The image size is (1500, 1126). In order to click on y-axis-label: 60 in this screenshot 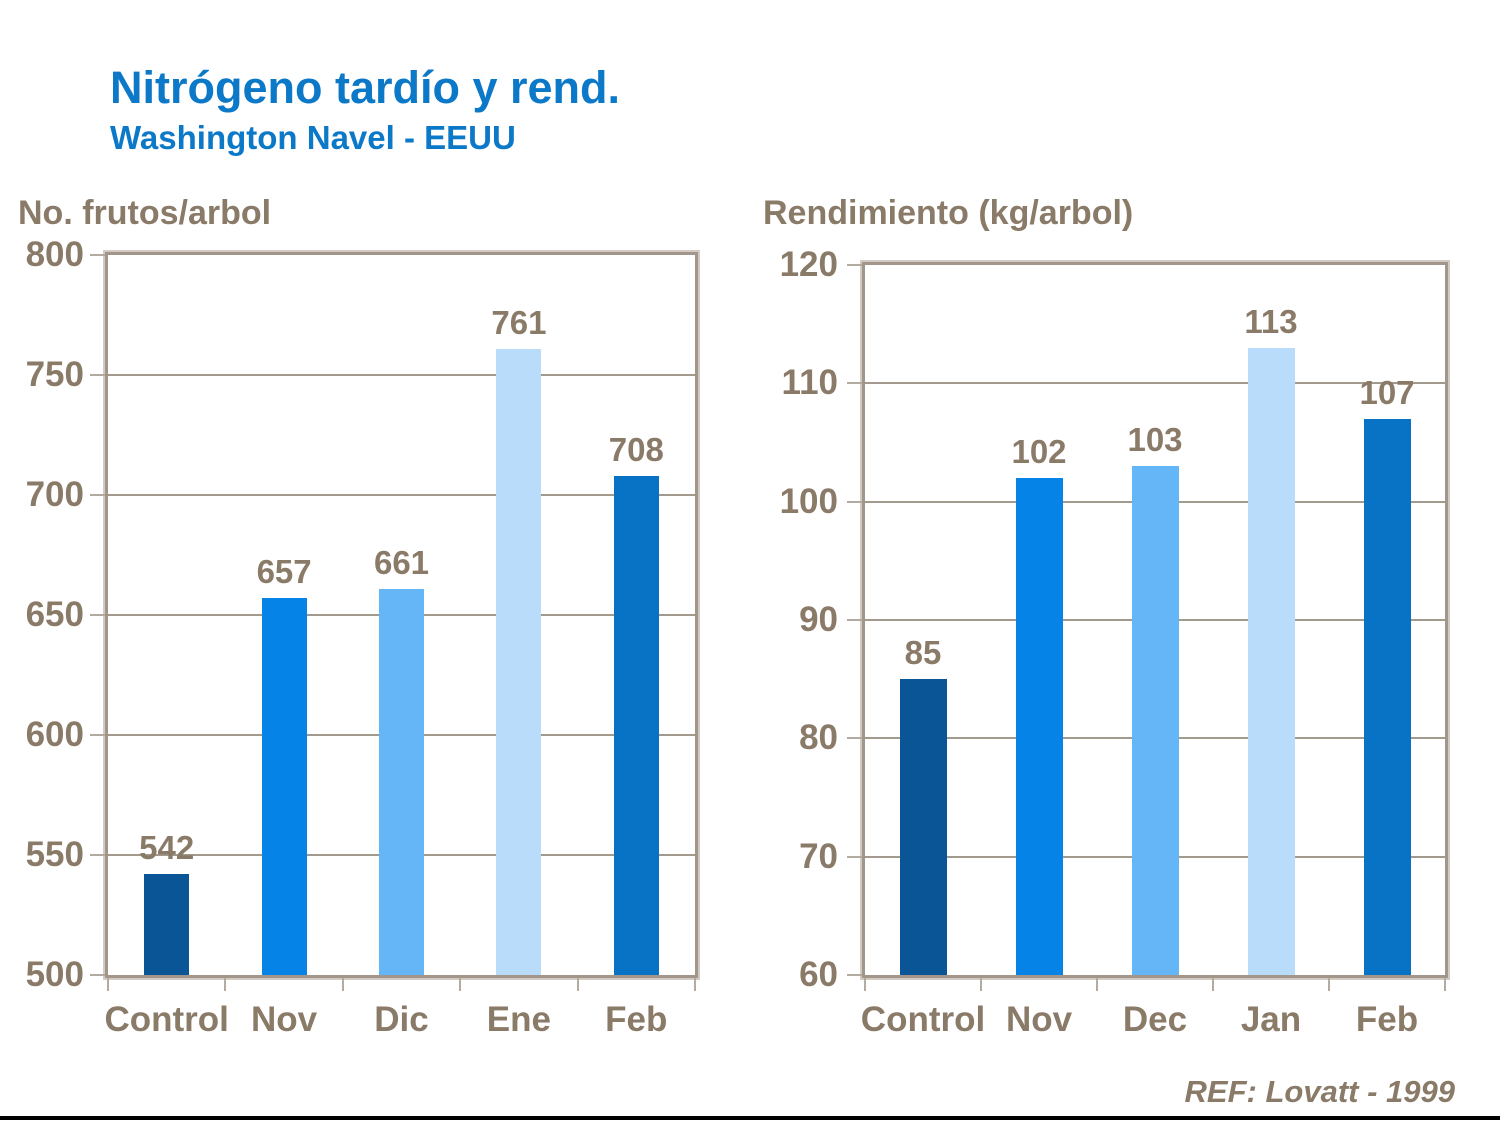, I will do `click(818, 974)`.